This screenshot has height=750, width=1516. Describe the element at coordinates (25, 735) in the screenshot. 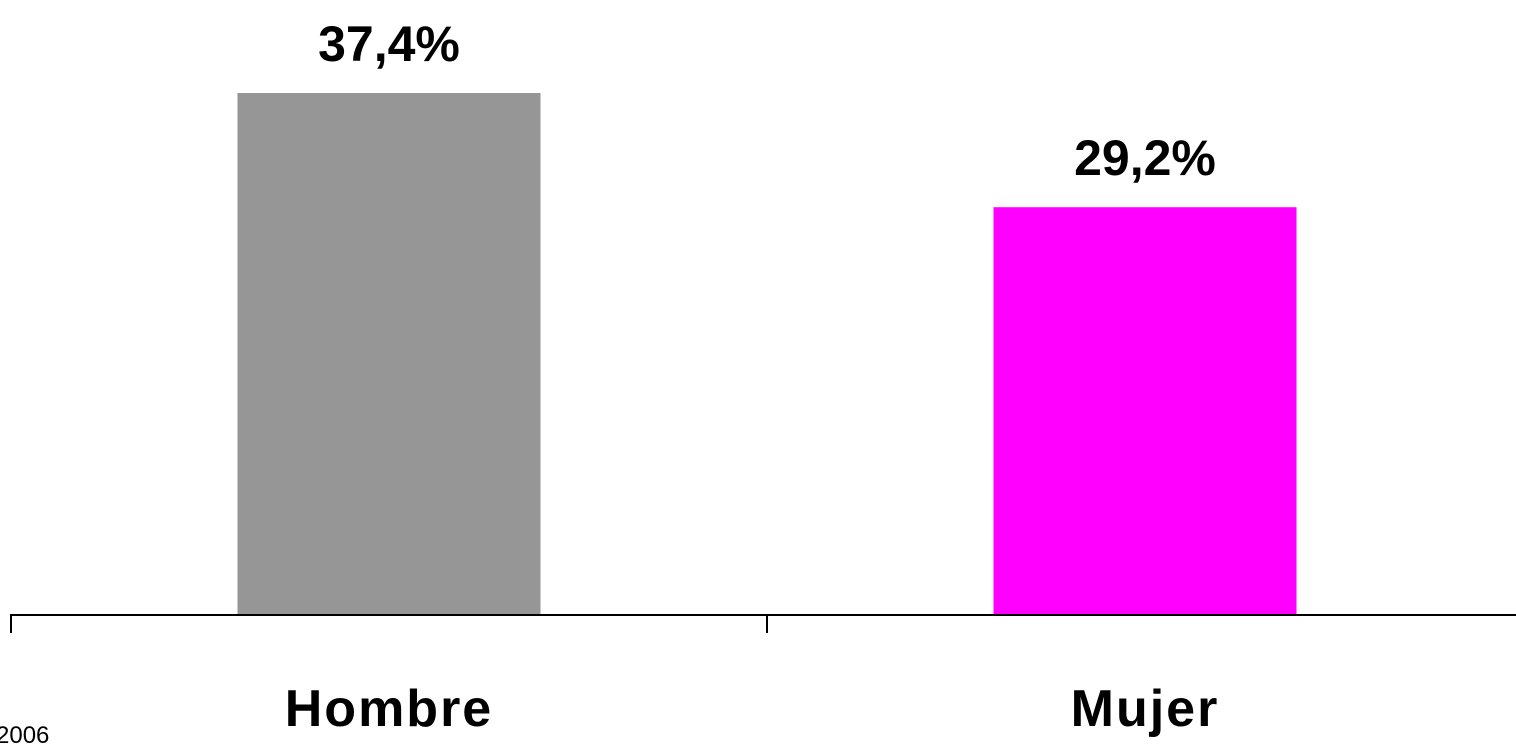

I see `source-footnote: …a 2006` at that location.